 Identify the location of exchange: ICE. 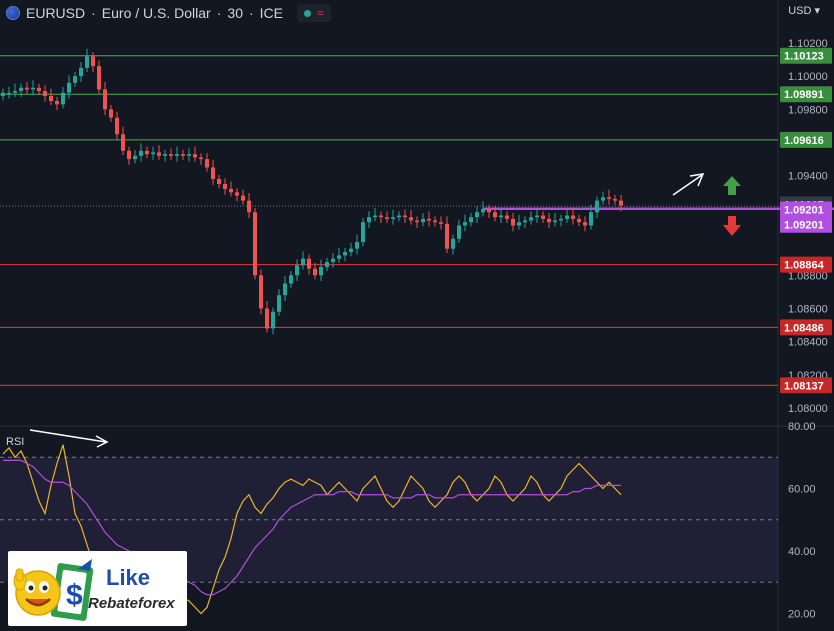
(271, 13).